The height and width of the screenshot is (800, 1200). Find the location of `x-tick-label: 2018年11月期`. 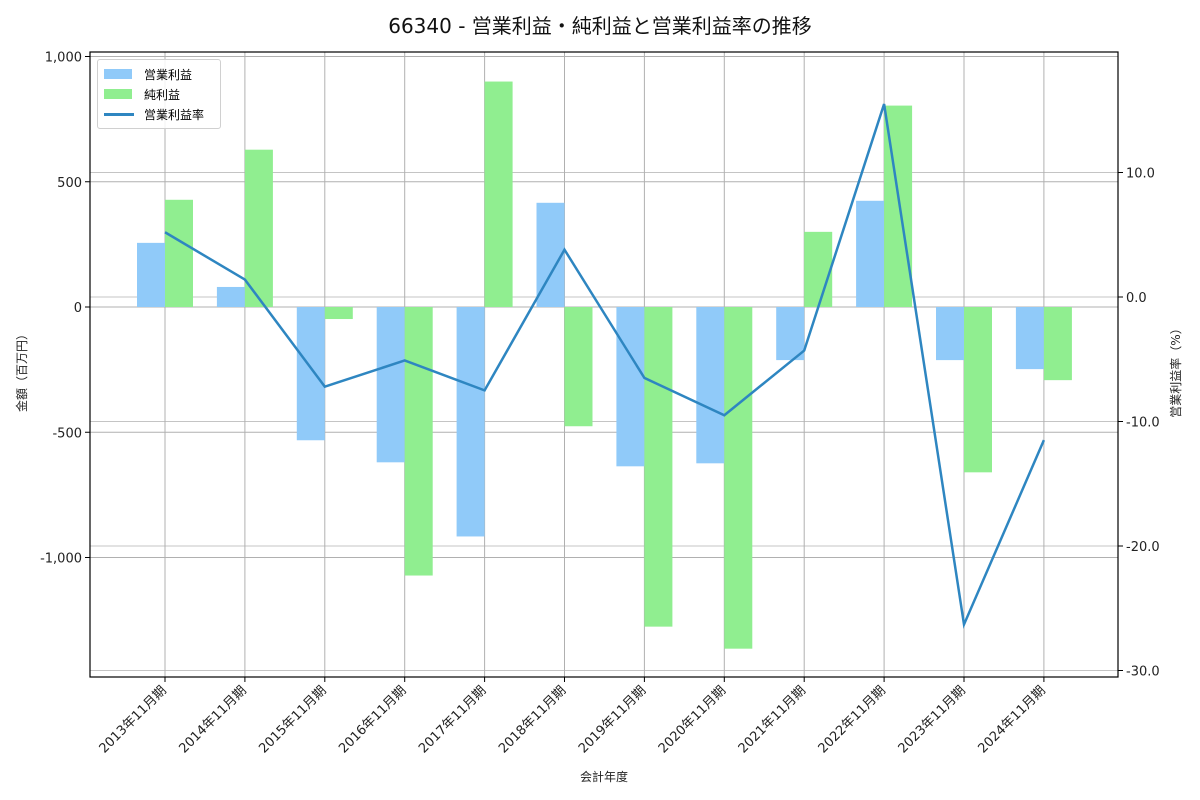

x-tick-label: 2018年11月期 is located at coordinates (532, 719).